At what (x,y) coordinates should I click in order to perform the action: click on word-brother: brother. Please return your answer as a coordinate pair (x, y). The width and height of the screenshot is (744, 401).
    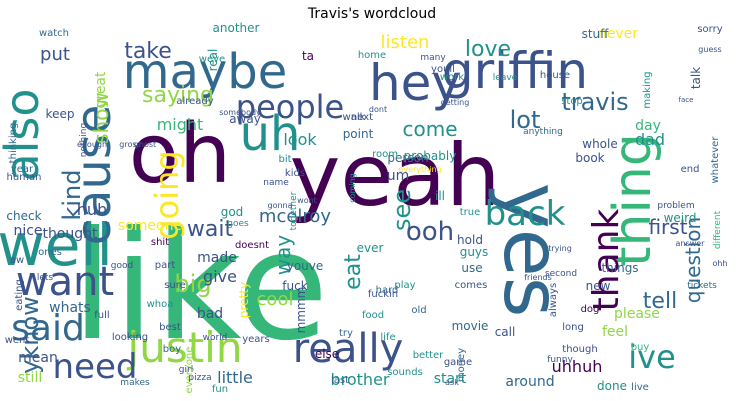
    Looking at the image, I should click on (359, 379).